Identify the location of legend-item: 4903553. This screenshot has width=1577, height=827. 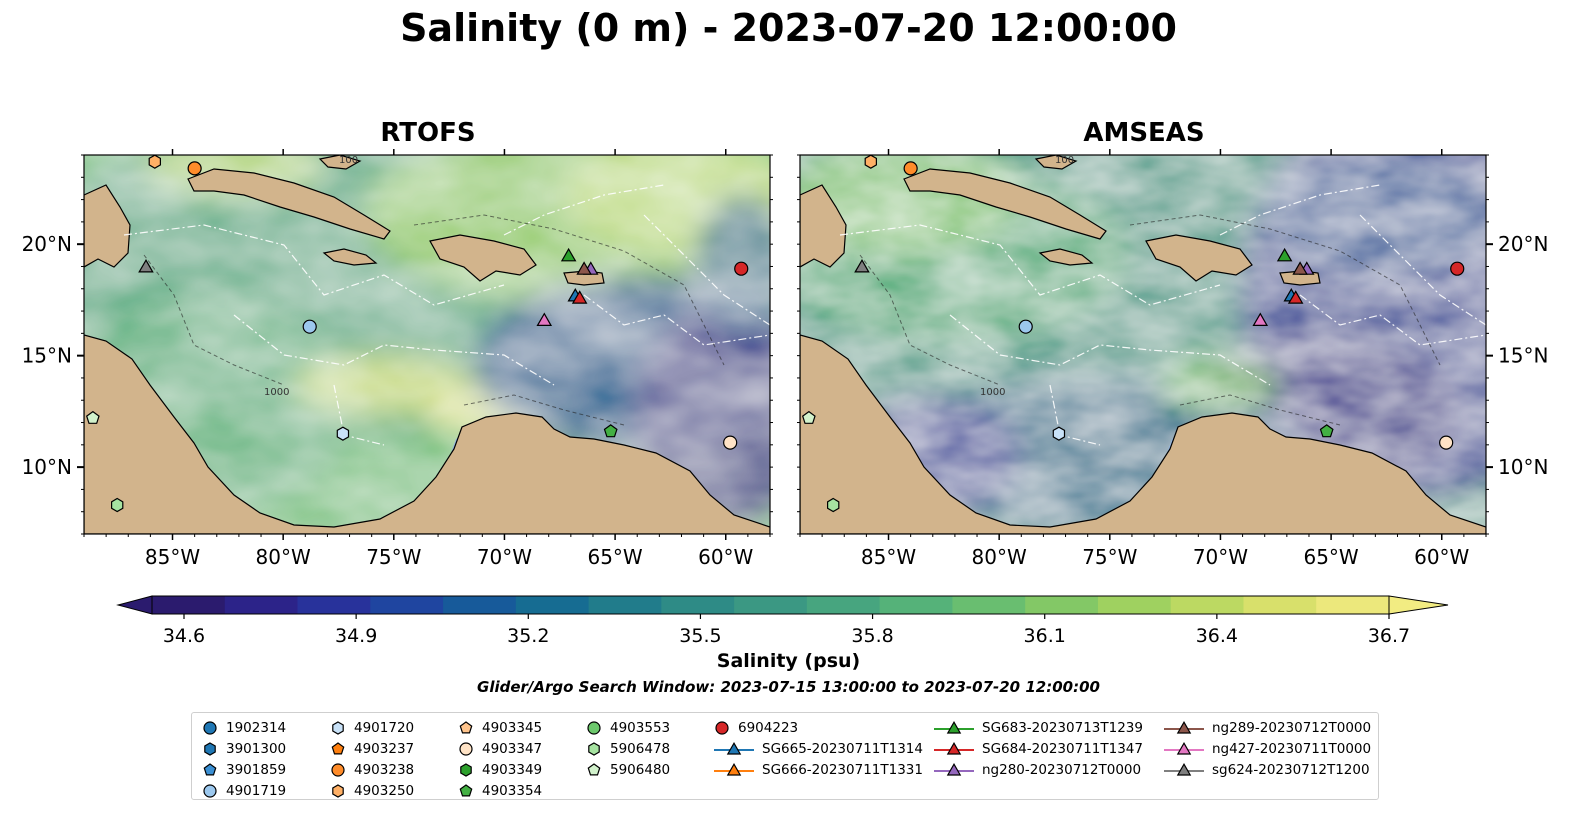
(628, 727).